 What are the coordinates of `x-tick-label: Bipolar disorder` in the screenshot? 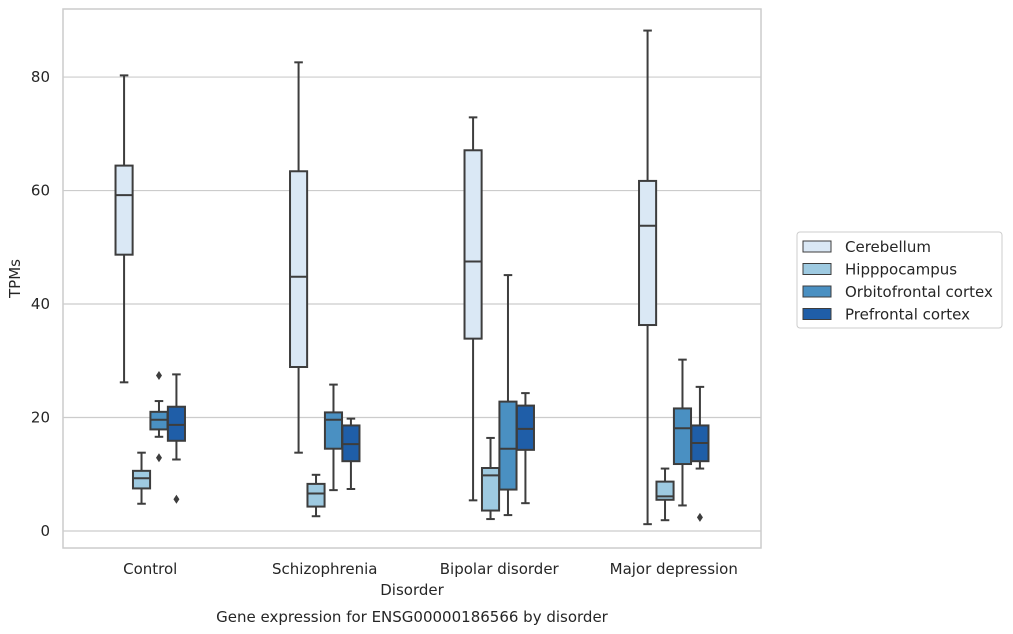 It's located at (500, 569).